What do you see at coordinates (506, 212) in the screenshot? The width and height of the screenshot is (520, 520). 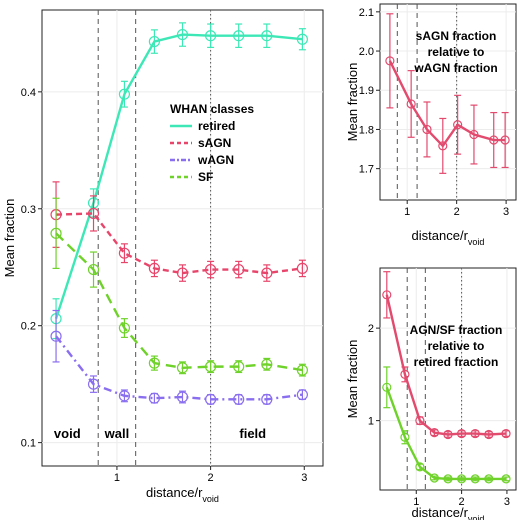 I see `x-tick-label: 3` at bounding box center [506, 212].